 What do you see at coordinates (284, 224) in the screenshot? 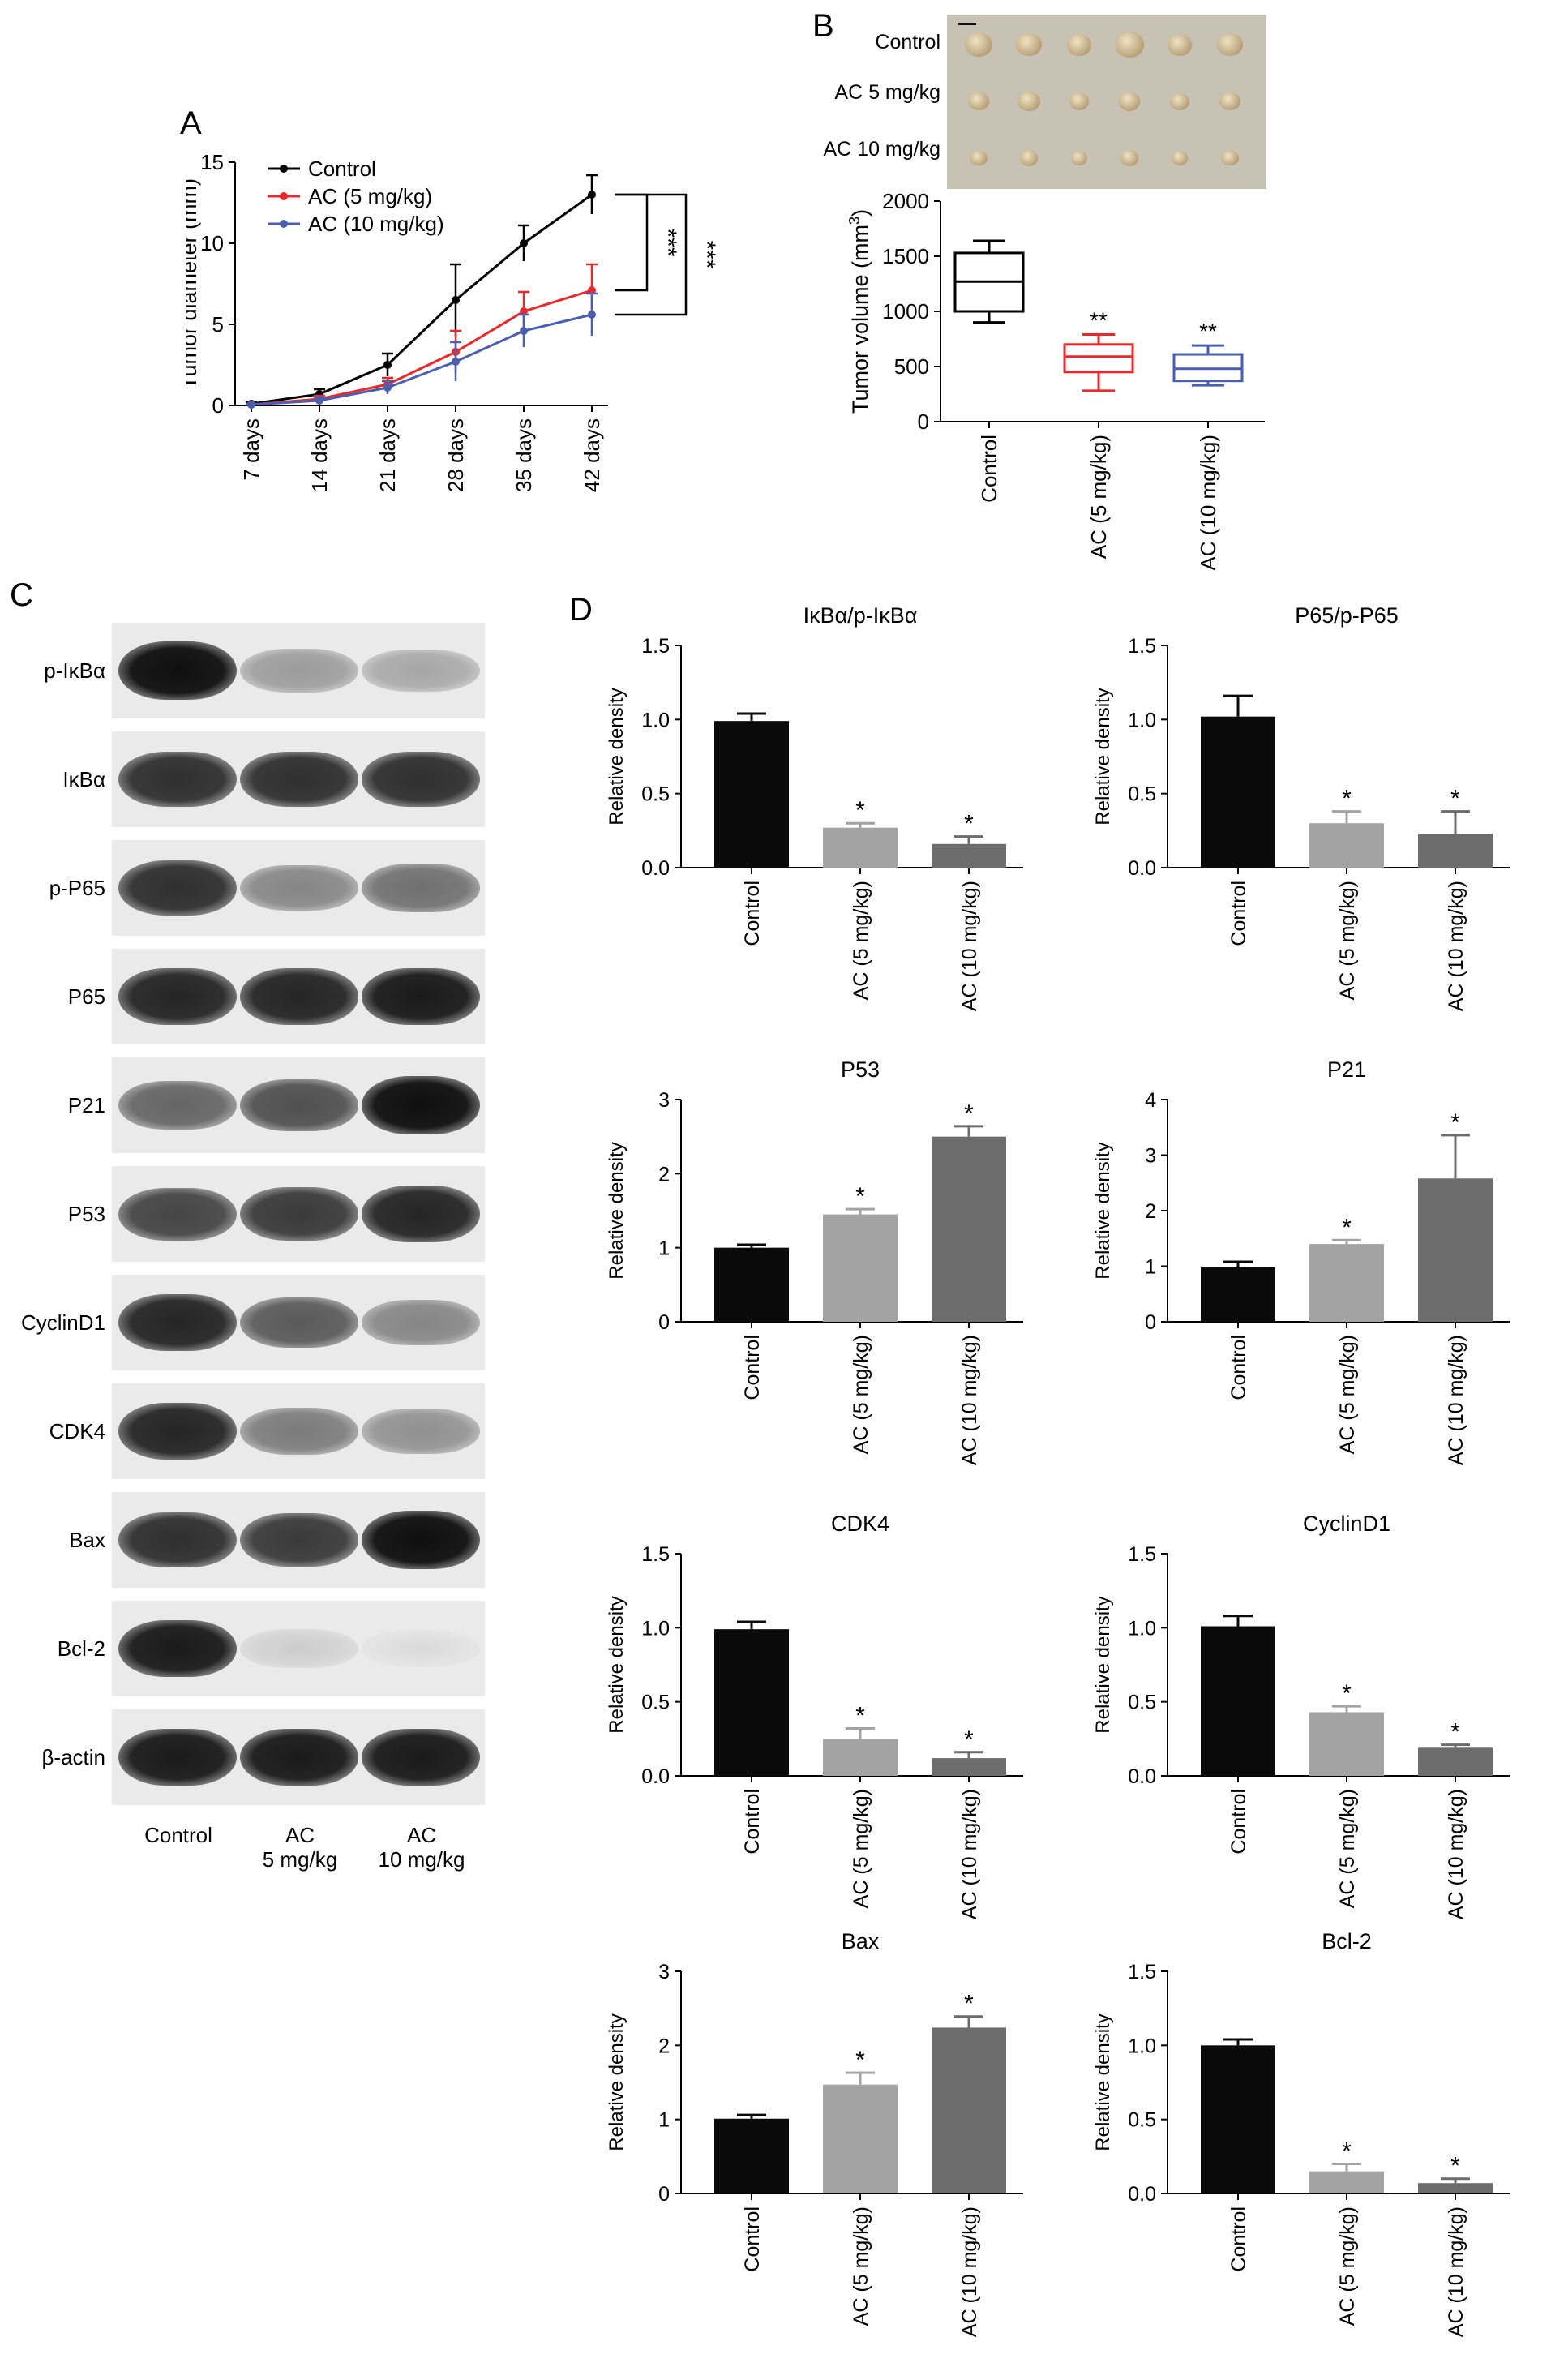
I see `legend-marker` at bounding box center [284, 224].